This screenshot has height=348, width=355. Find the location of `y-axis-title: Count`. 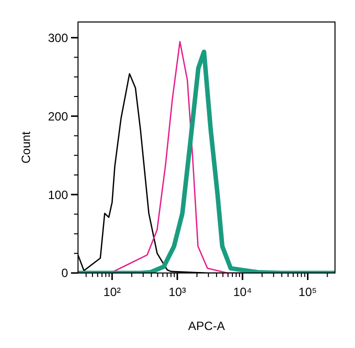

y-axis-title: Count is located at coordinates (26, 147).